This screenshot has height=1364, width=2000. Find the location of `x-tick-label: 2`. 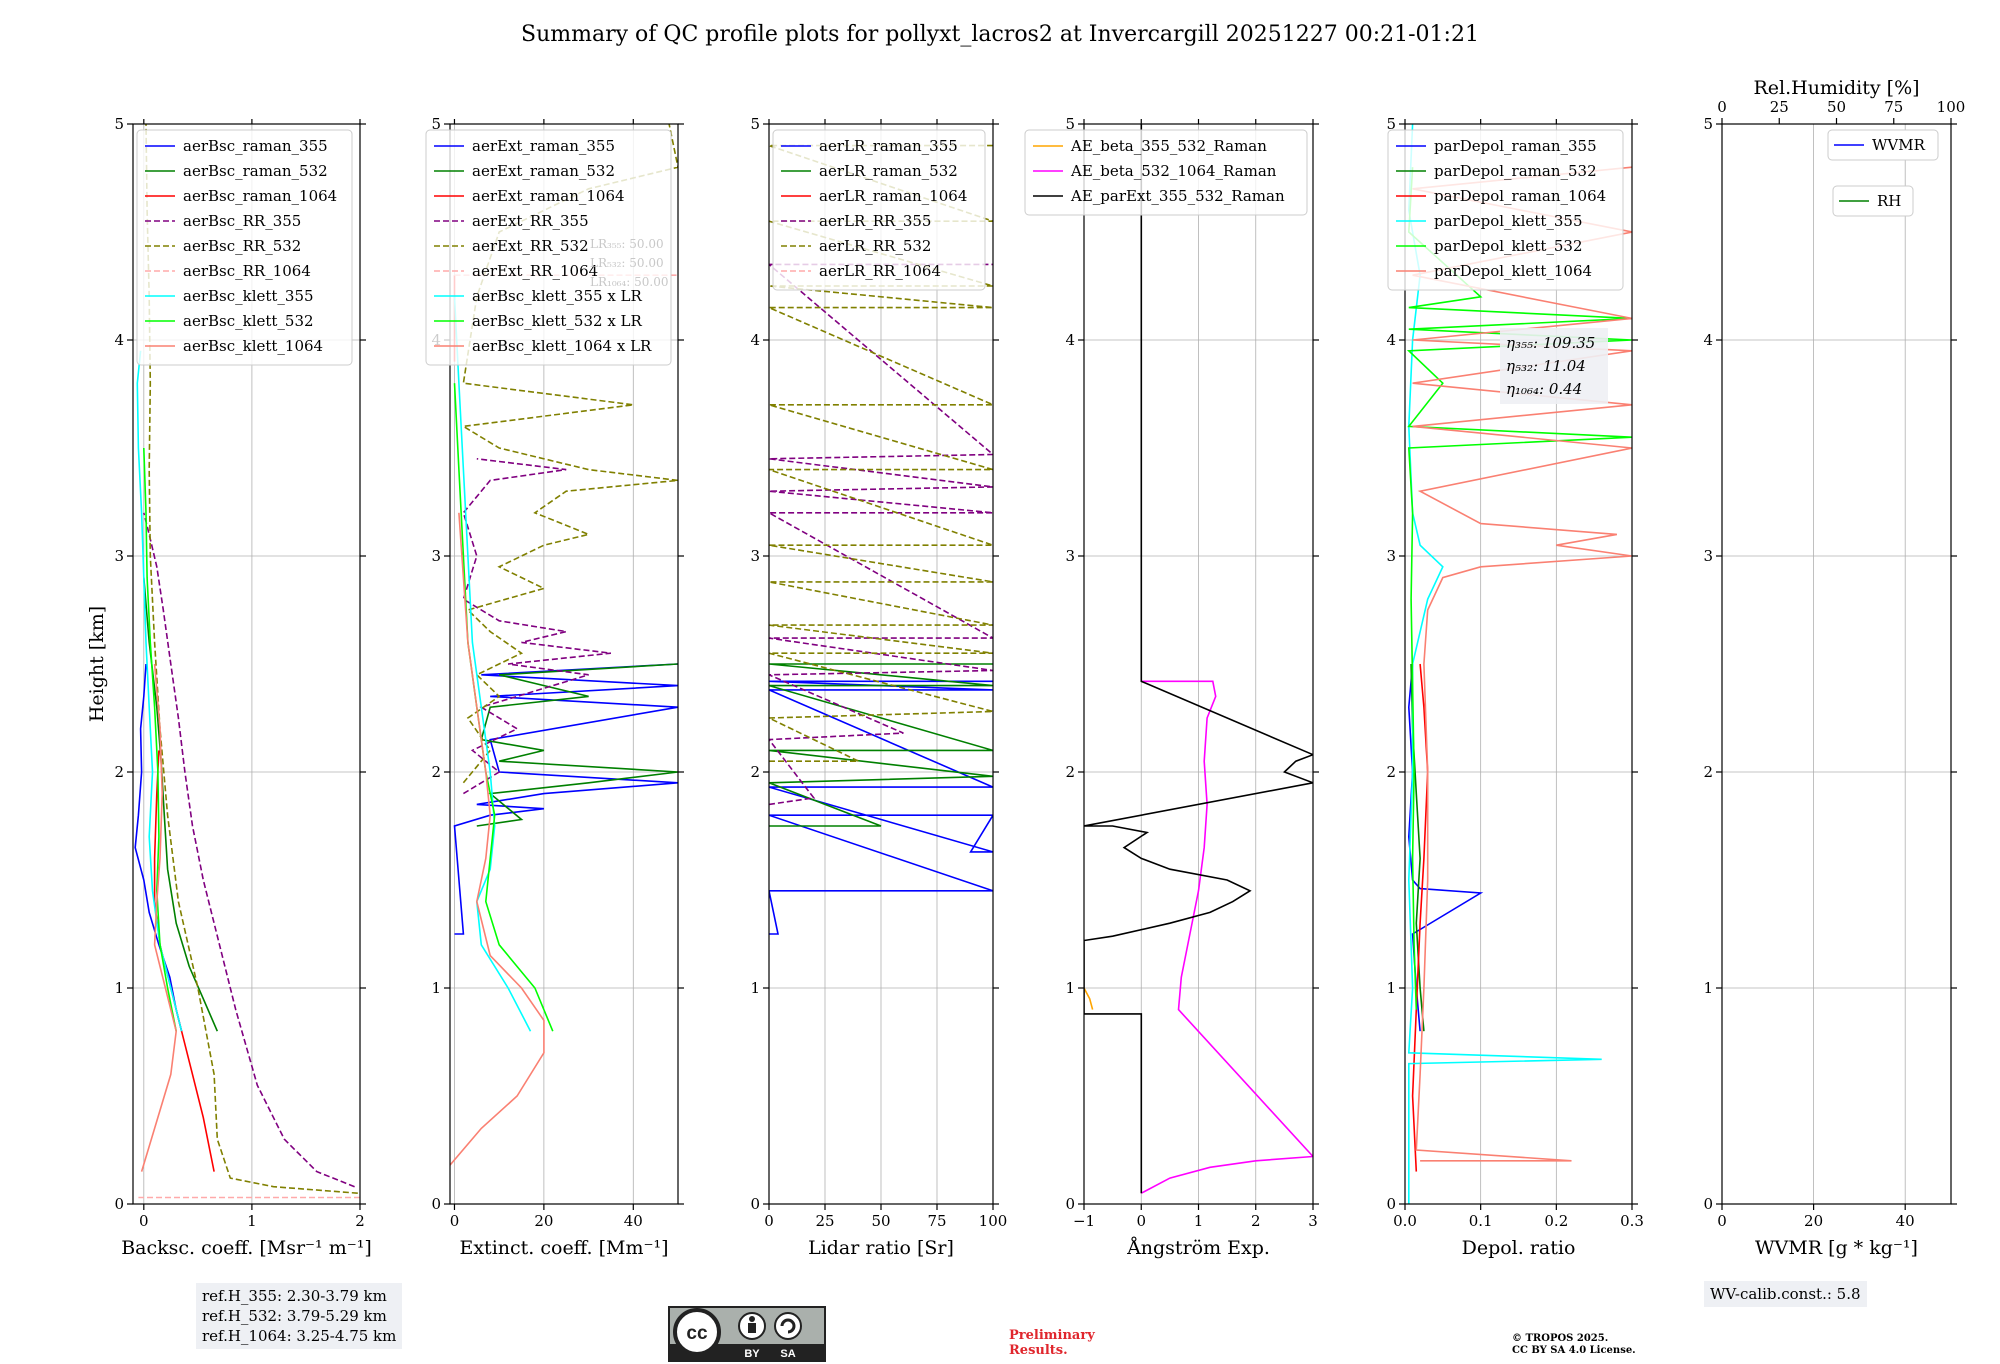

x-tick-label: 2 is located at coordinates (1256, 1221).